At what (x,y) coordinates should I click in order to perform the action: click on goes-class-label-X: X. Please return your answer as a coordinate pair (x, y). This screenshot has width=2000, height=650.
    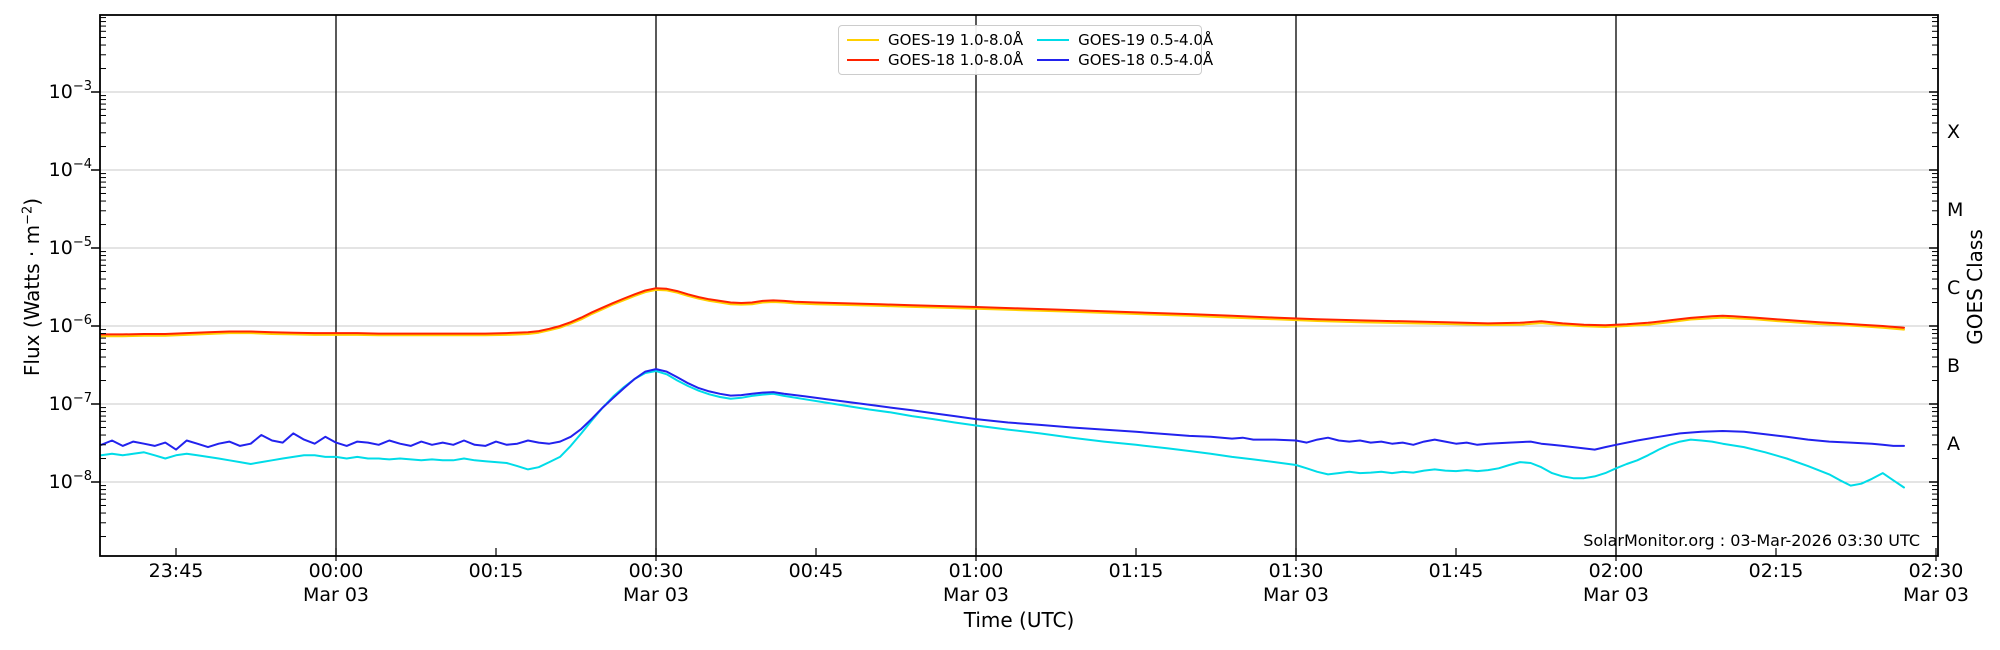
    Looking at the image, I should click on (1953, 132).